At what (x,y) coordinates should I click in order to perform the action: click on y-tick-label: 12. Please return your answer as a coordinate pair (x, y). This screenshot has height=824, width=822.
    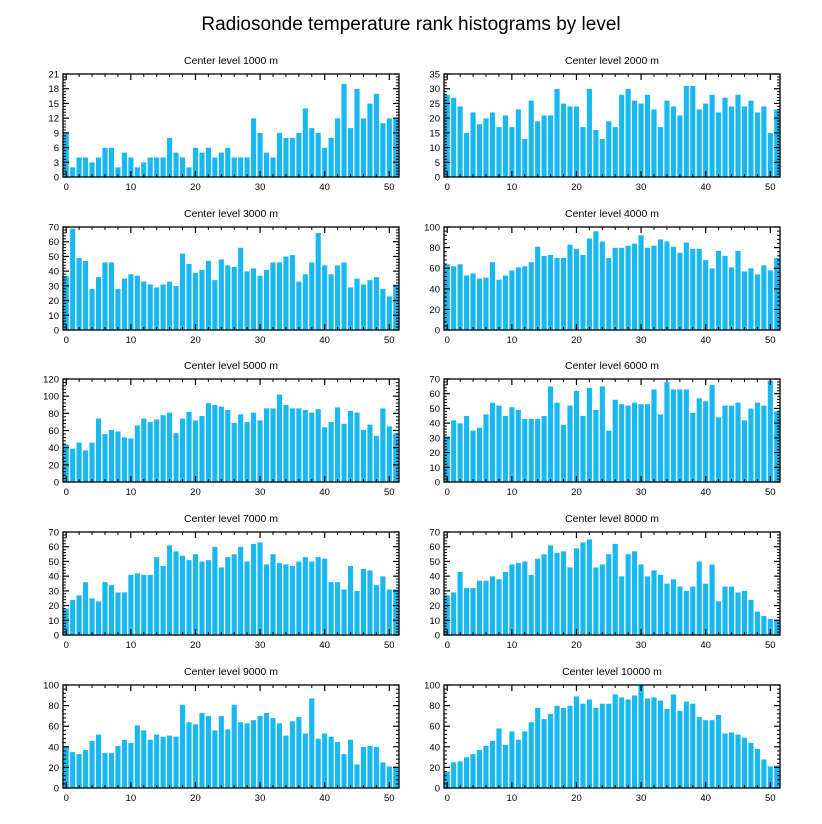
    Looking at the image, I should click on (53, 119).